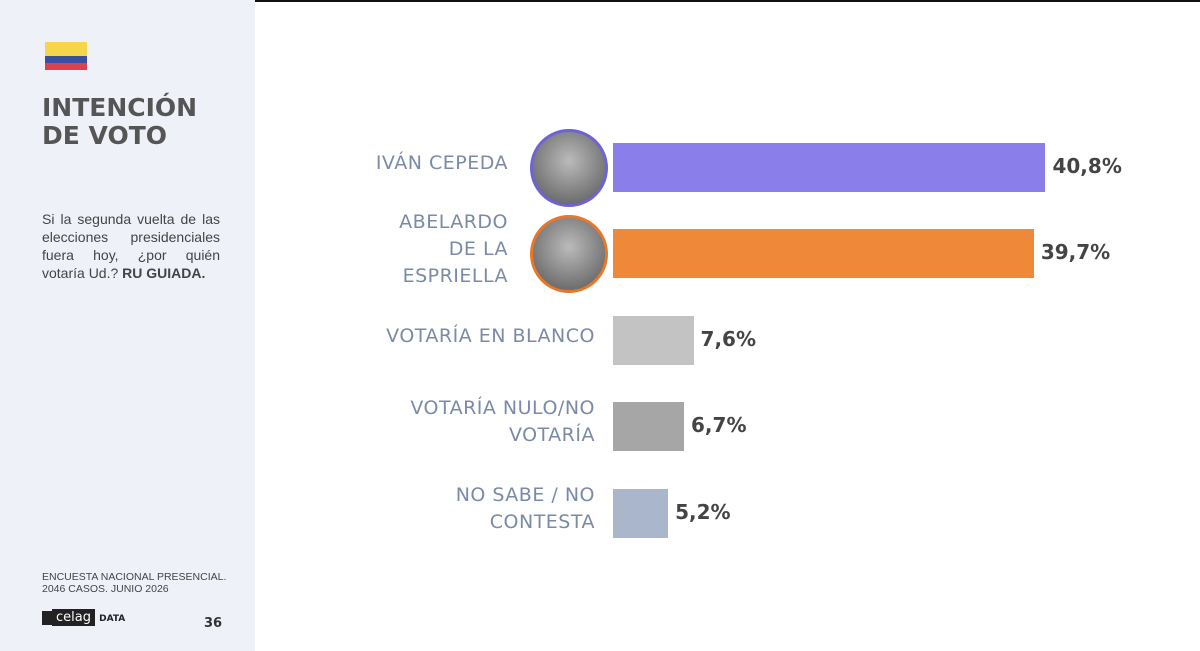 The height and width of the screenshot is (651, 1200). Describe the element at coordinates (502, 421) in the screenshot. I see `category-label: VOTARÍA NULO/NO VOTARÍA` at that location.